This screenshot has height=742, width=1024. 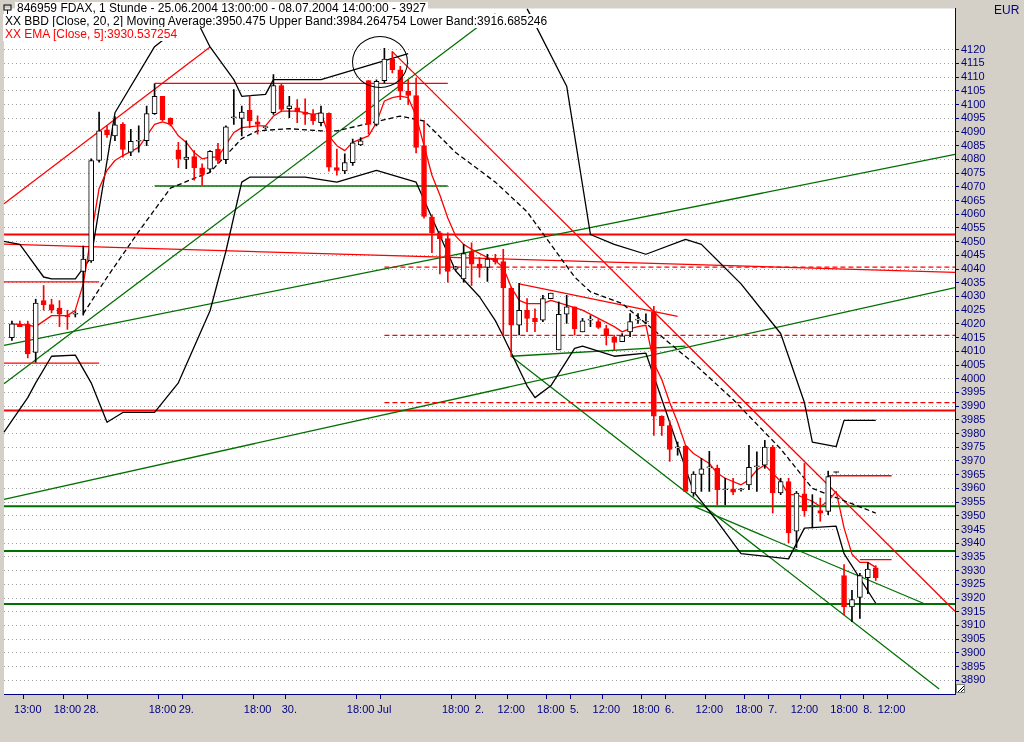 What do you see at coordinates (973, 254) in the screenshot?
I see `y-tick-label: 4045` at bounding box center [973, 254].